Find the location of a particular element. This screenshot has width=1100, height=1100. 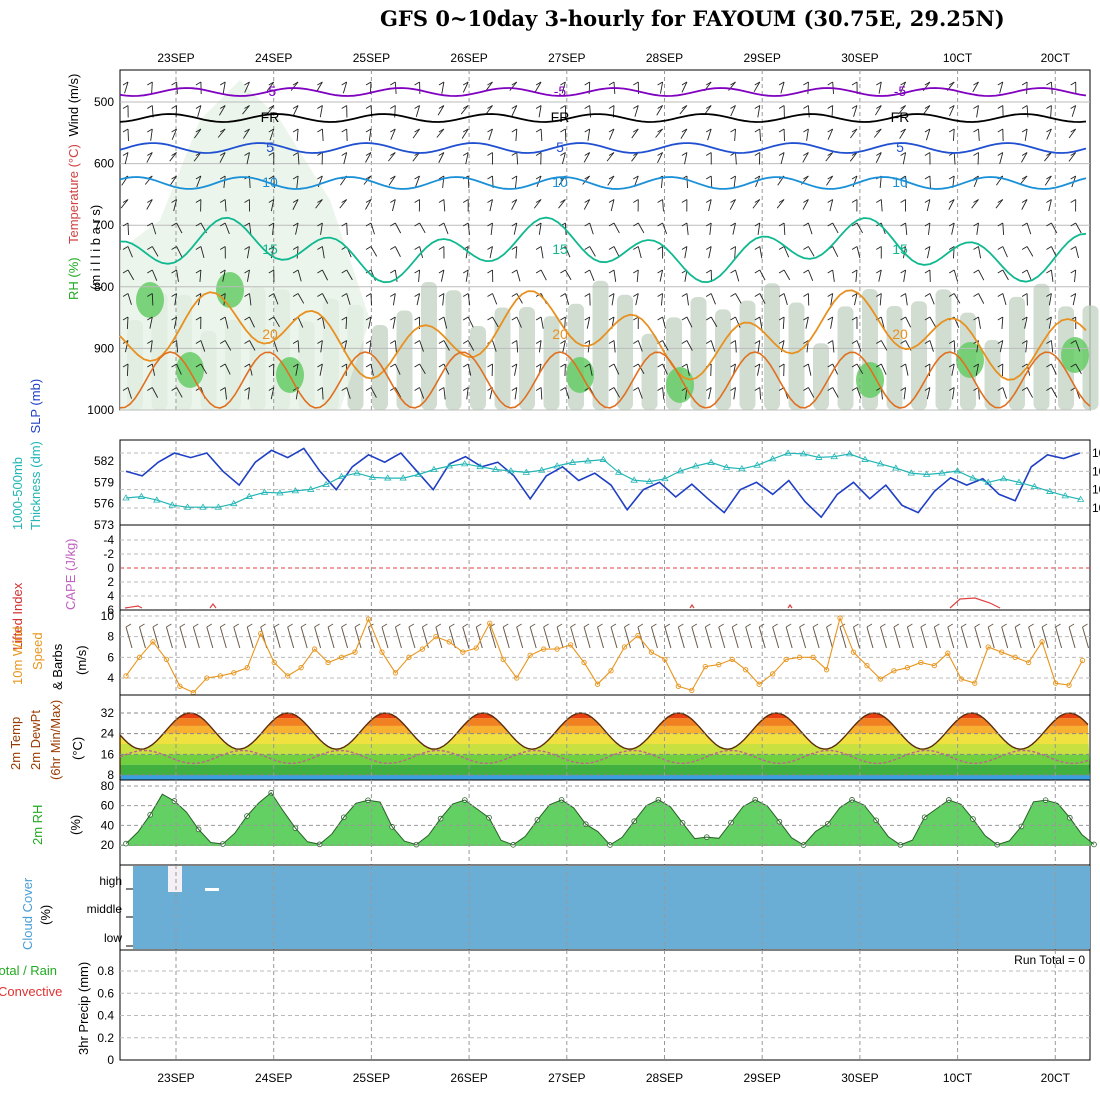

precip-tick-label: 0.2 is located at coordinates (105, 1038).